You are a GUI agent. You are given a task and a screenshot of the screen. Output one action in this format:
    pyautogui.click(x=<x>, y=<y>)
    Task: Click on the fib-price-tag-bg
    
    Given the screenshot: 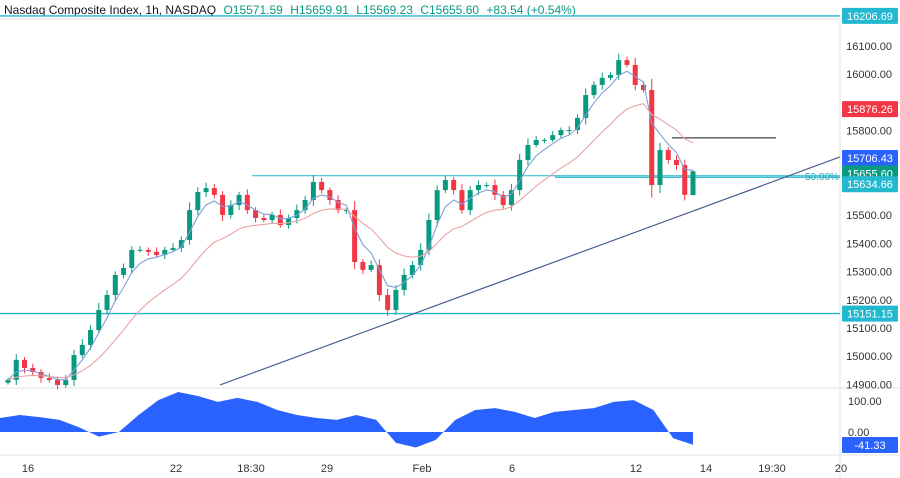 What is the action you would take?
    pyautogui.click(x=870, y=184)
    